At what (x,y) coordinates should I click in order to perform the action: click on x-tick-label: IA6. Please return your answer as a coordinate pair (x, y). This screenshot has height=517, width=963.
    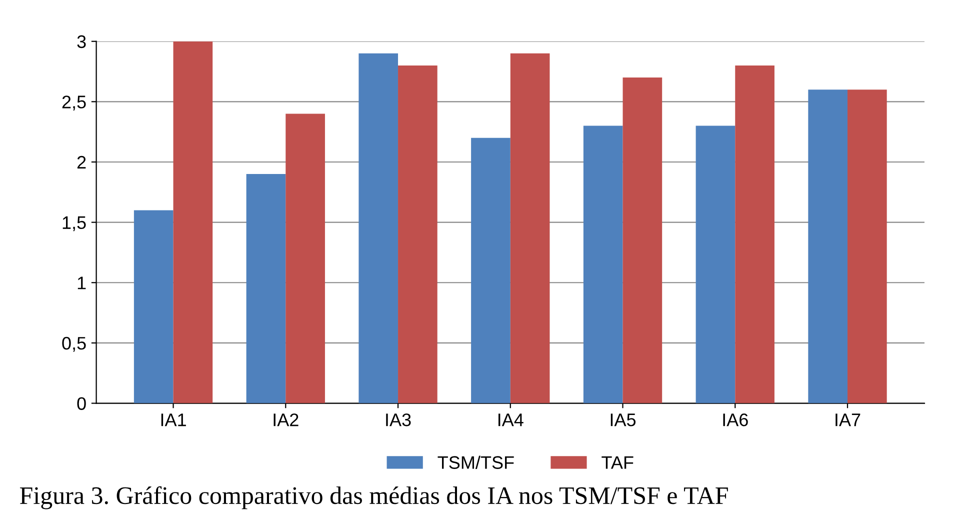
    Looking at the image, I should click on (735, 419).